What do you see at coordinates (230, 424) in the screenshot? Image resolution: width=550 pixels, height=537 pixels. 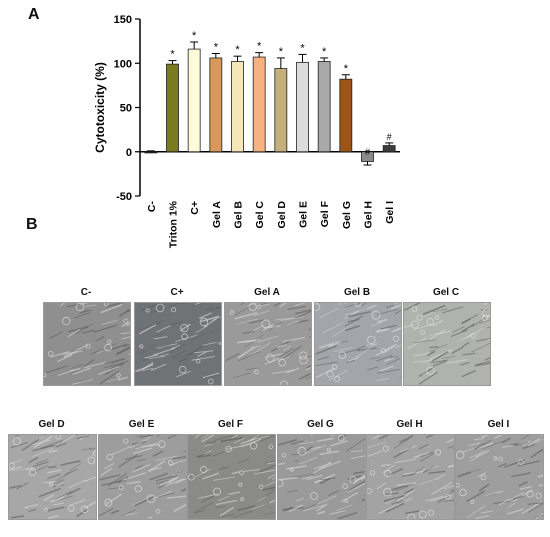 I see `micrograph-label: Gel F` at bounding box center [230, 424].